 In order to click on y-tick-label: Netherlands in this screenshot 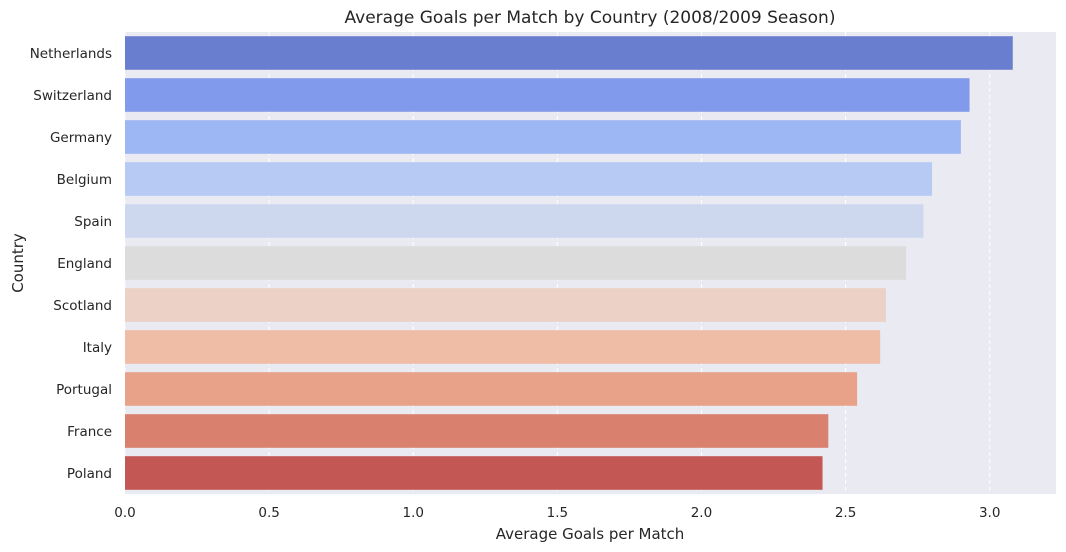, I will do `click(71, 54)`.